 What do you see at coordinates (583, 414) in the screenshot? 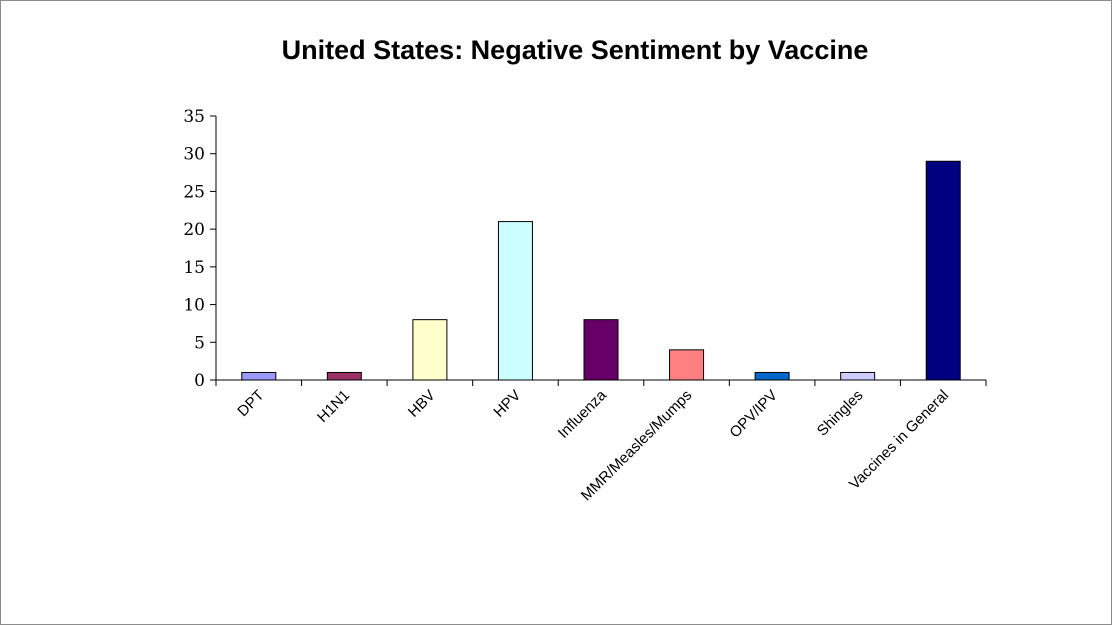
I see `x-tick-label: Influenza` at bounding box center [583, 414].